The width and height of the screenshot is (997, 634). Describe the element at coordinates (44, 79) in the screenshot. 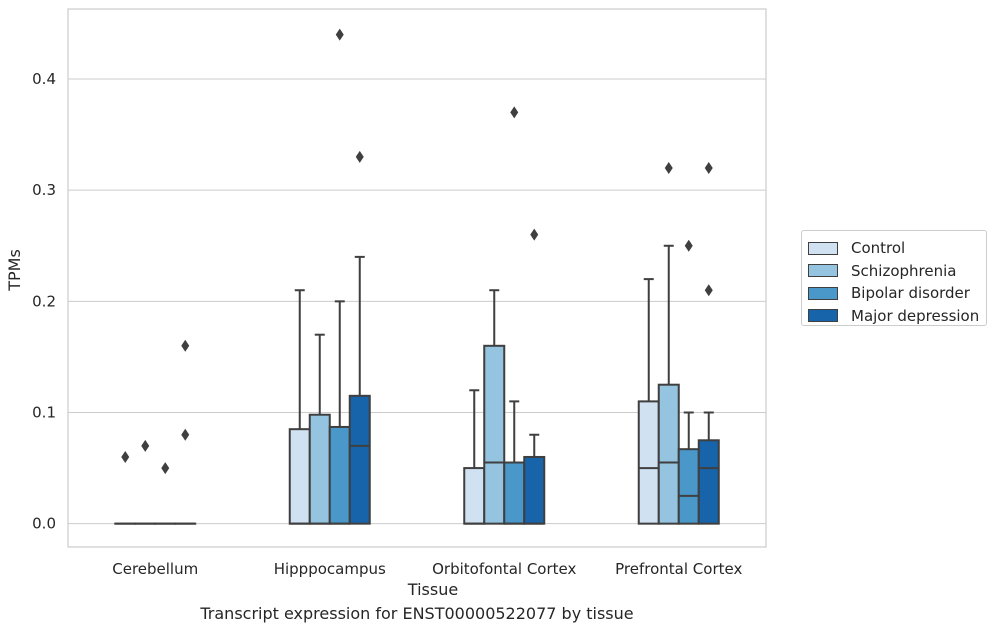

I see `y-tick-label: 0.4` at that location.